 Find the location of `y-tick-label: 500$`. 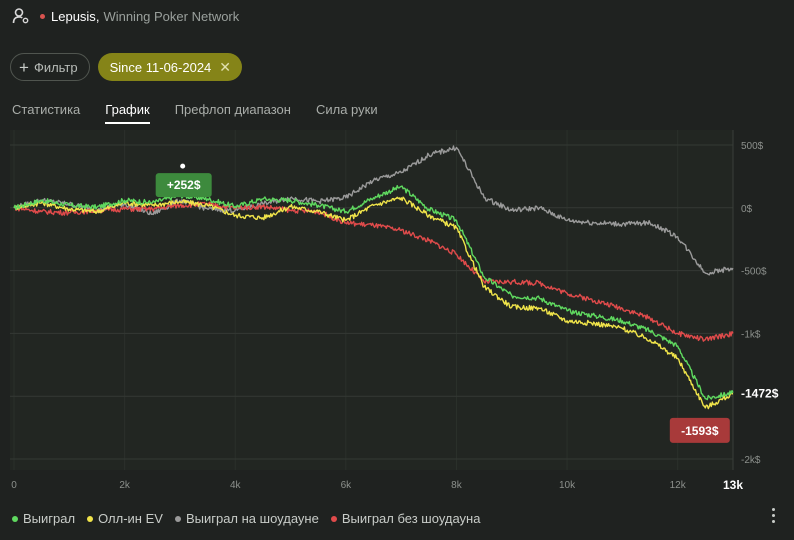

y-tick-label: 500$ is located at coordinates (752, 146).